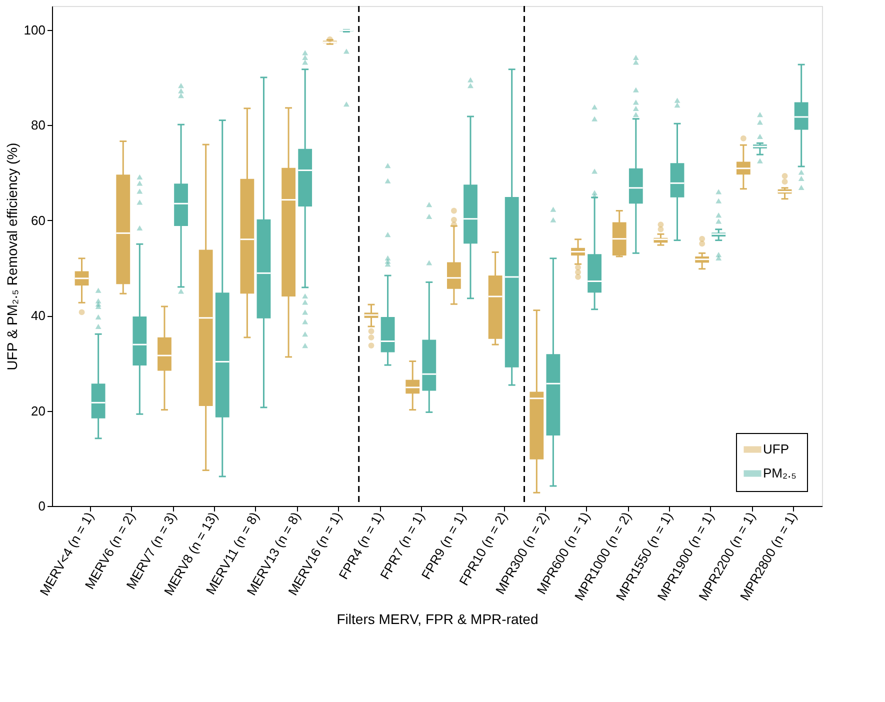 This screenshot has width=885, height=702. What do you see at coordinates (437, 619) in the screenshot?
I see `x-axis-title: Filters MERV, FPR & MPR-rated` at bounding box center [437, 619].